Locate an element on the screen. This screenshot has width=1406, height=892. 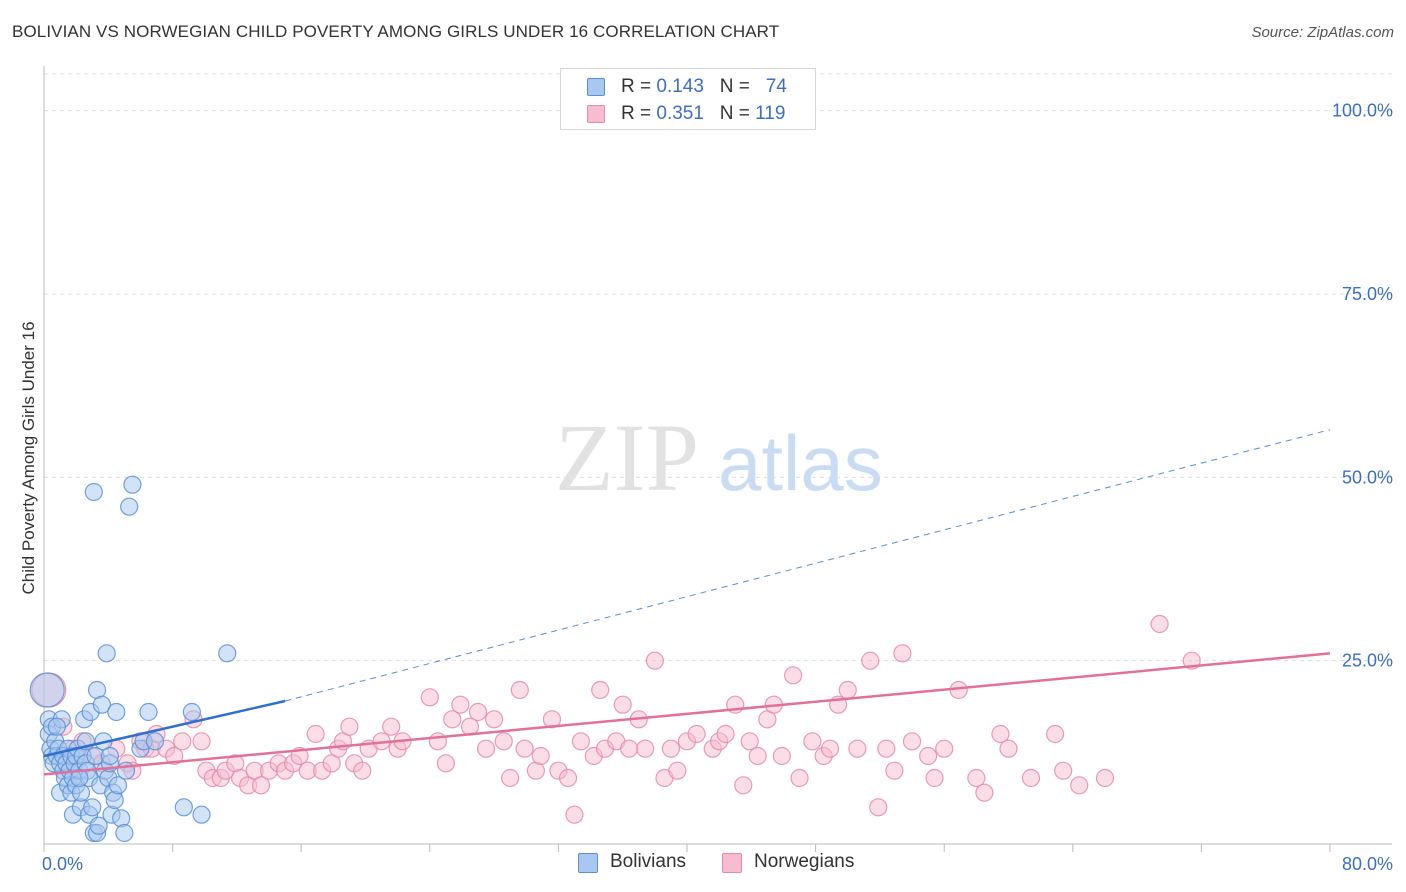
watermark-zip: ZIP is located at coordinates (627, 457).